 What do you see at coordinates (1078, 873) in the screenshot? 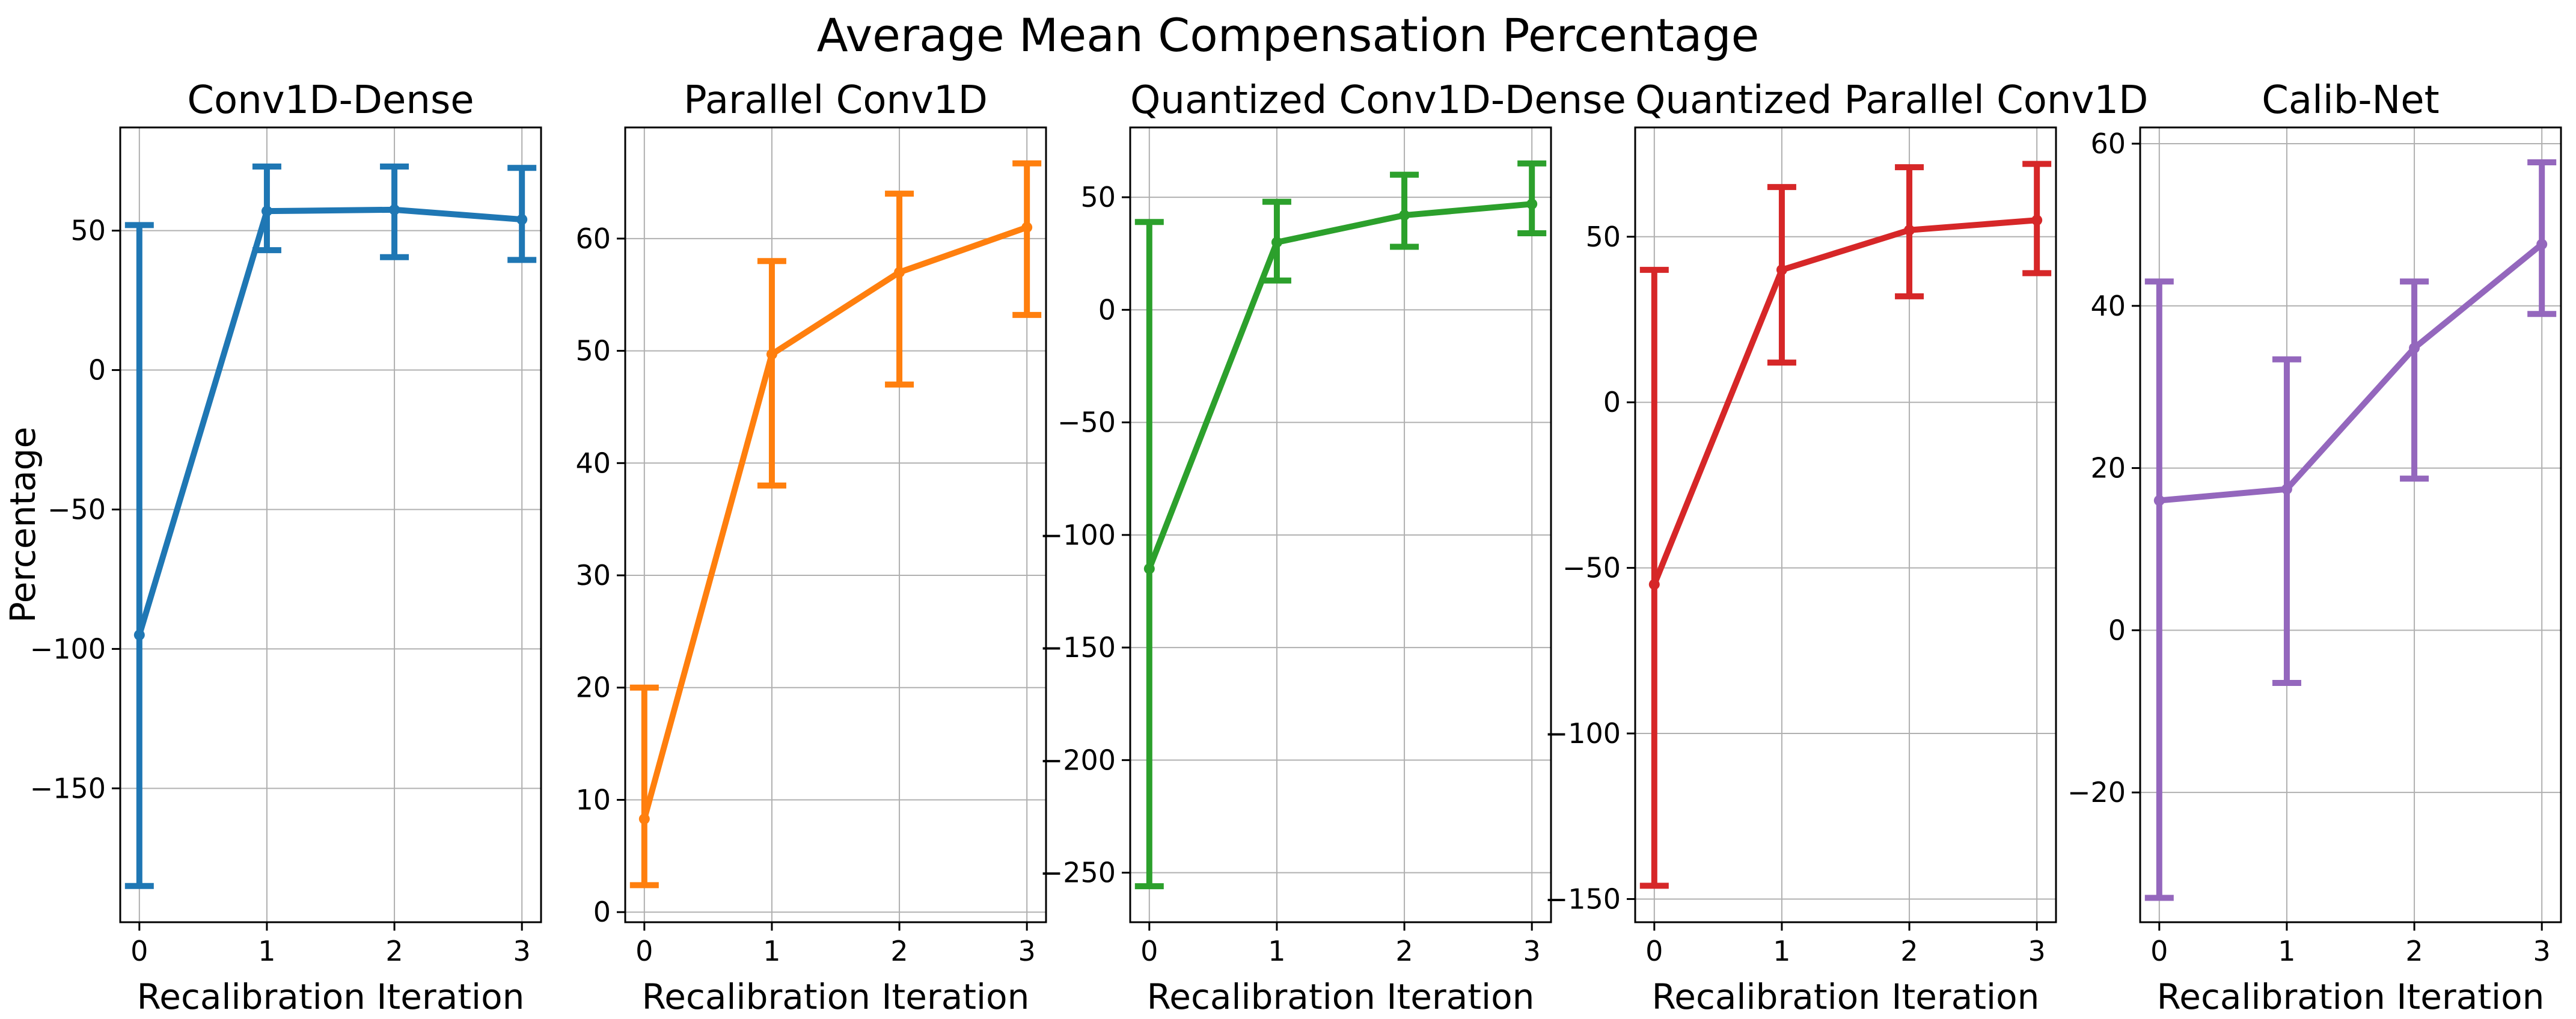
I see `svg-text: −250` at bounding box center [1078, 873].